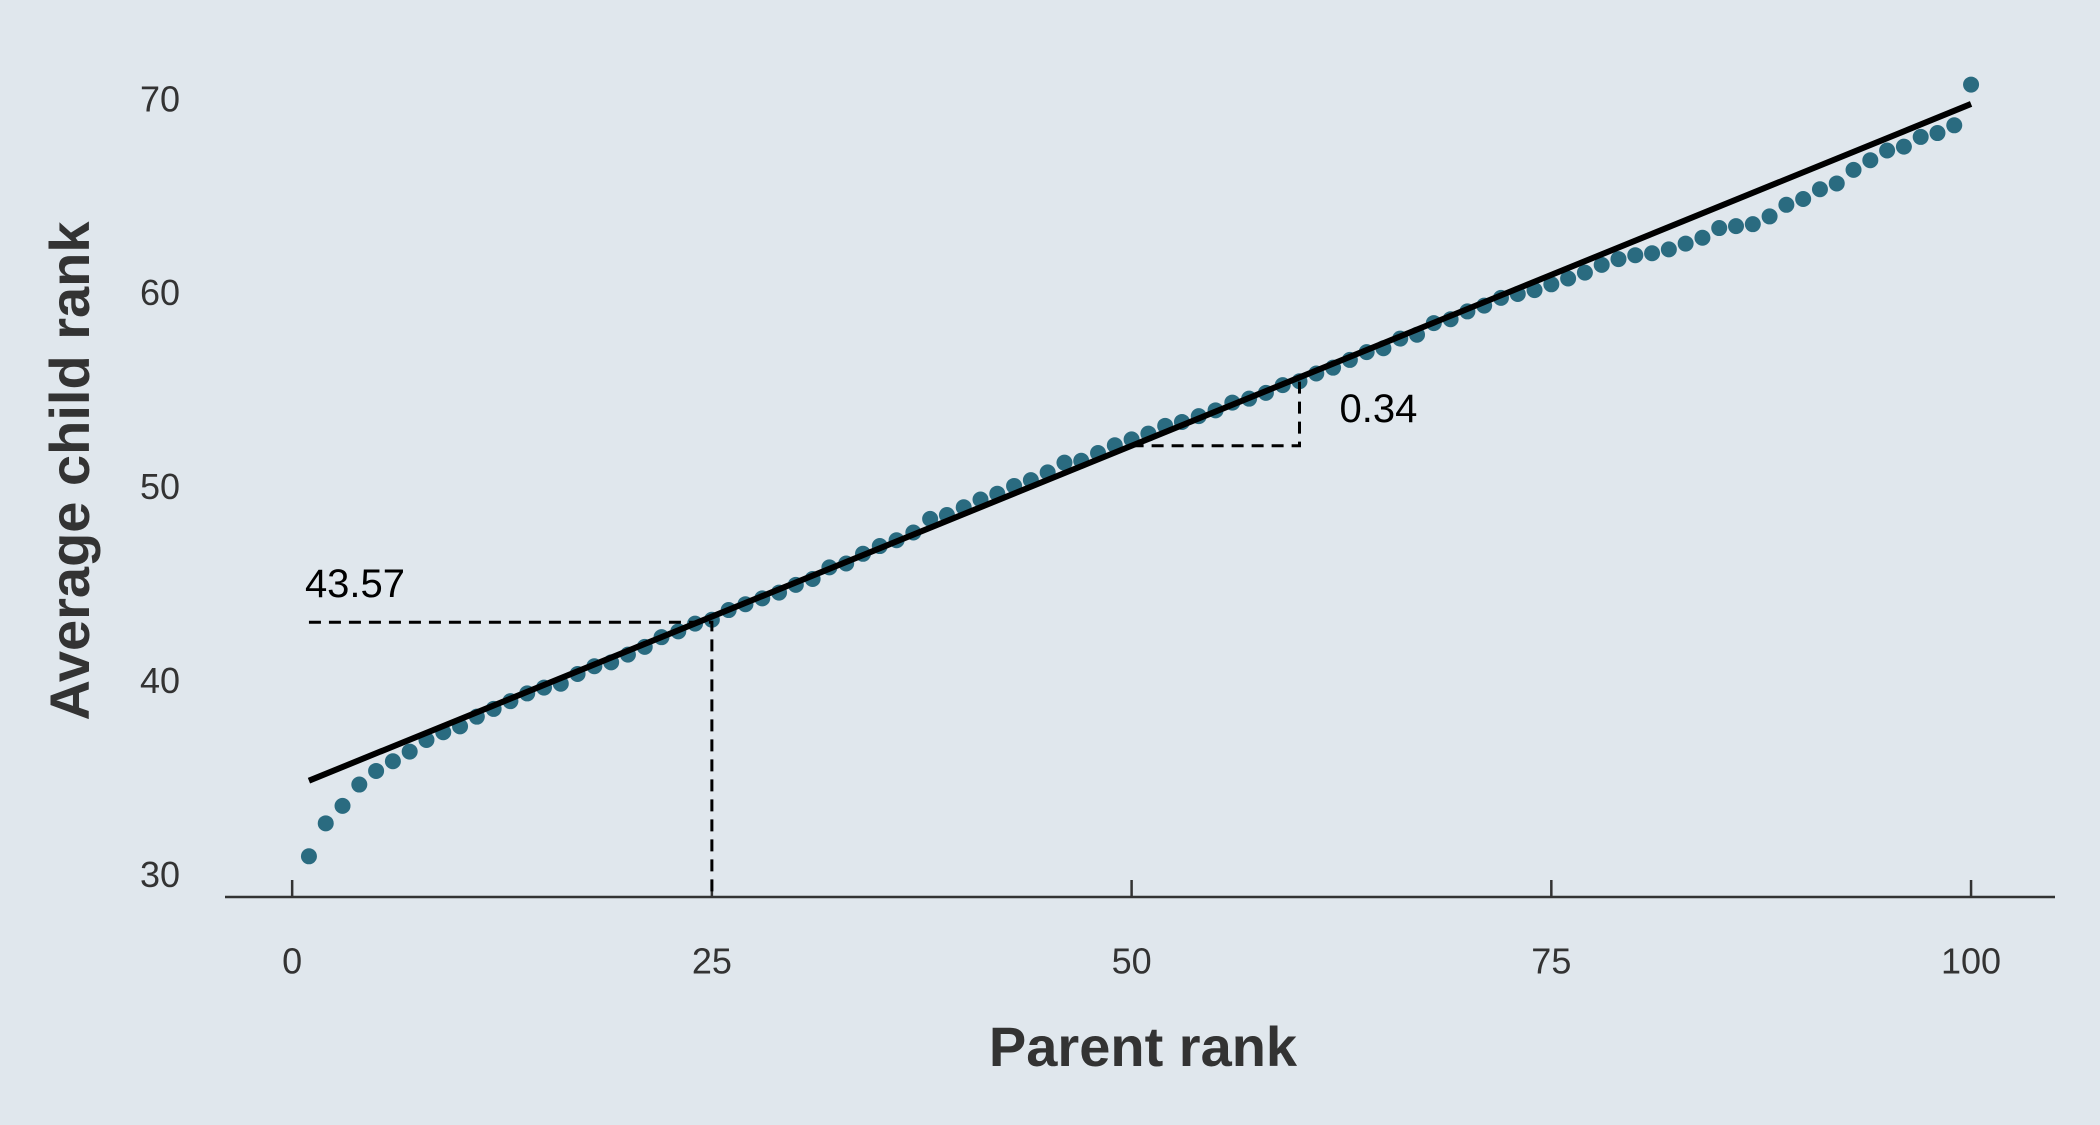 The height and width of the screenshot is (1125, 2100). Describe the element at coordinates (160, 486) in the screenshot. I see `y-tick-label: 50` at that location.